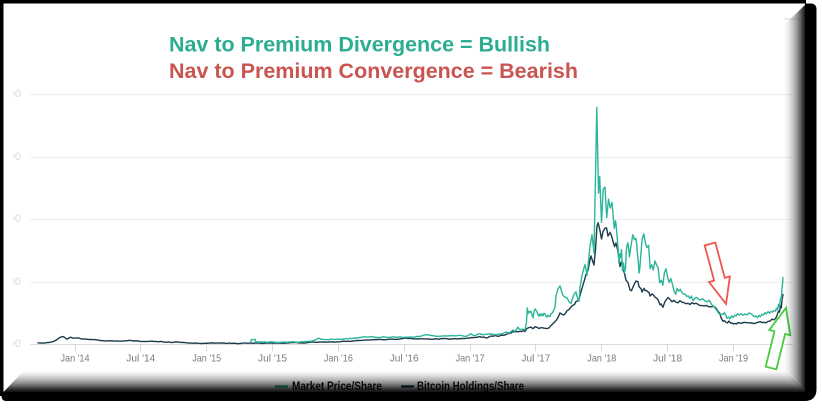  I want to click on svg-text: Jan '17, so click(470, 359).